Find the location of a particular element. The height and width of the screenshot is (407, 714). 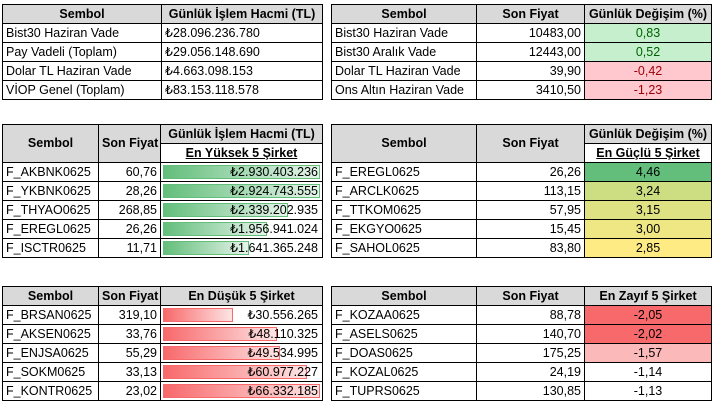

volume-bar-cell: ₺66.332.185 is located at coordinates (241, 391).